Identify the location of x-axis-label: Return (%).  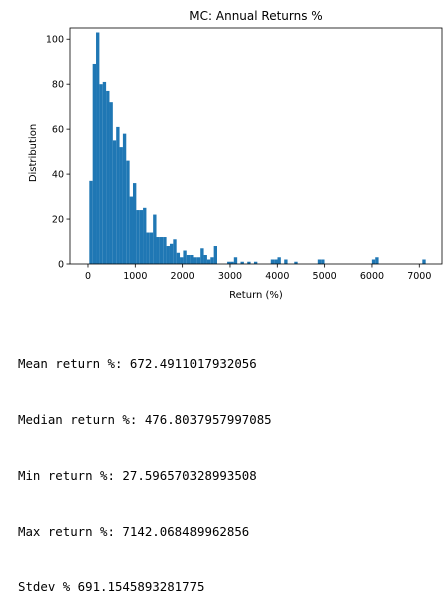
(256, 295).